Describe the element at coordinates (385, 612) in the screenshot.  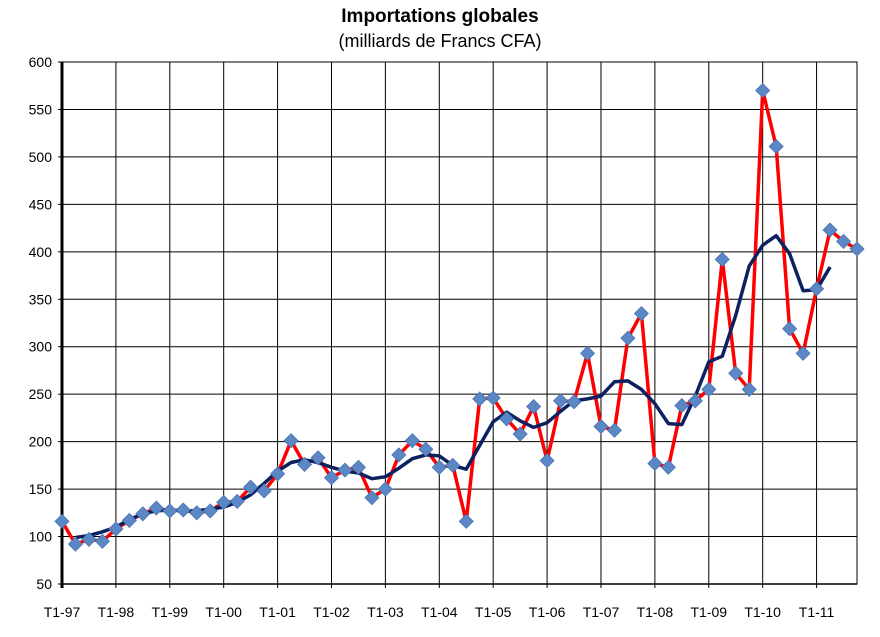
I see `x-tick-label: T1-03` at that location.